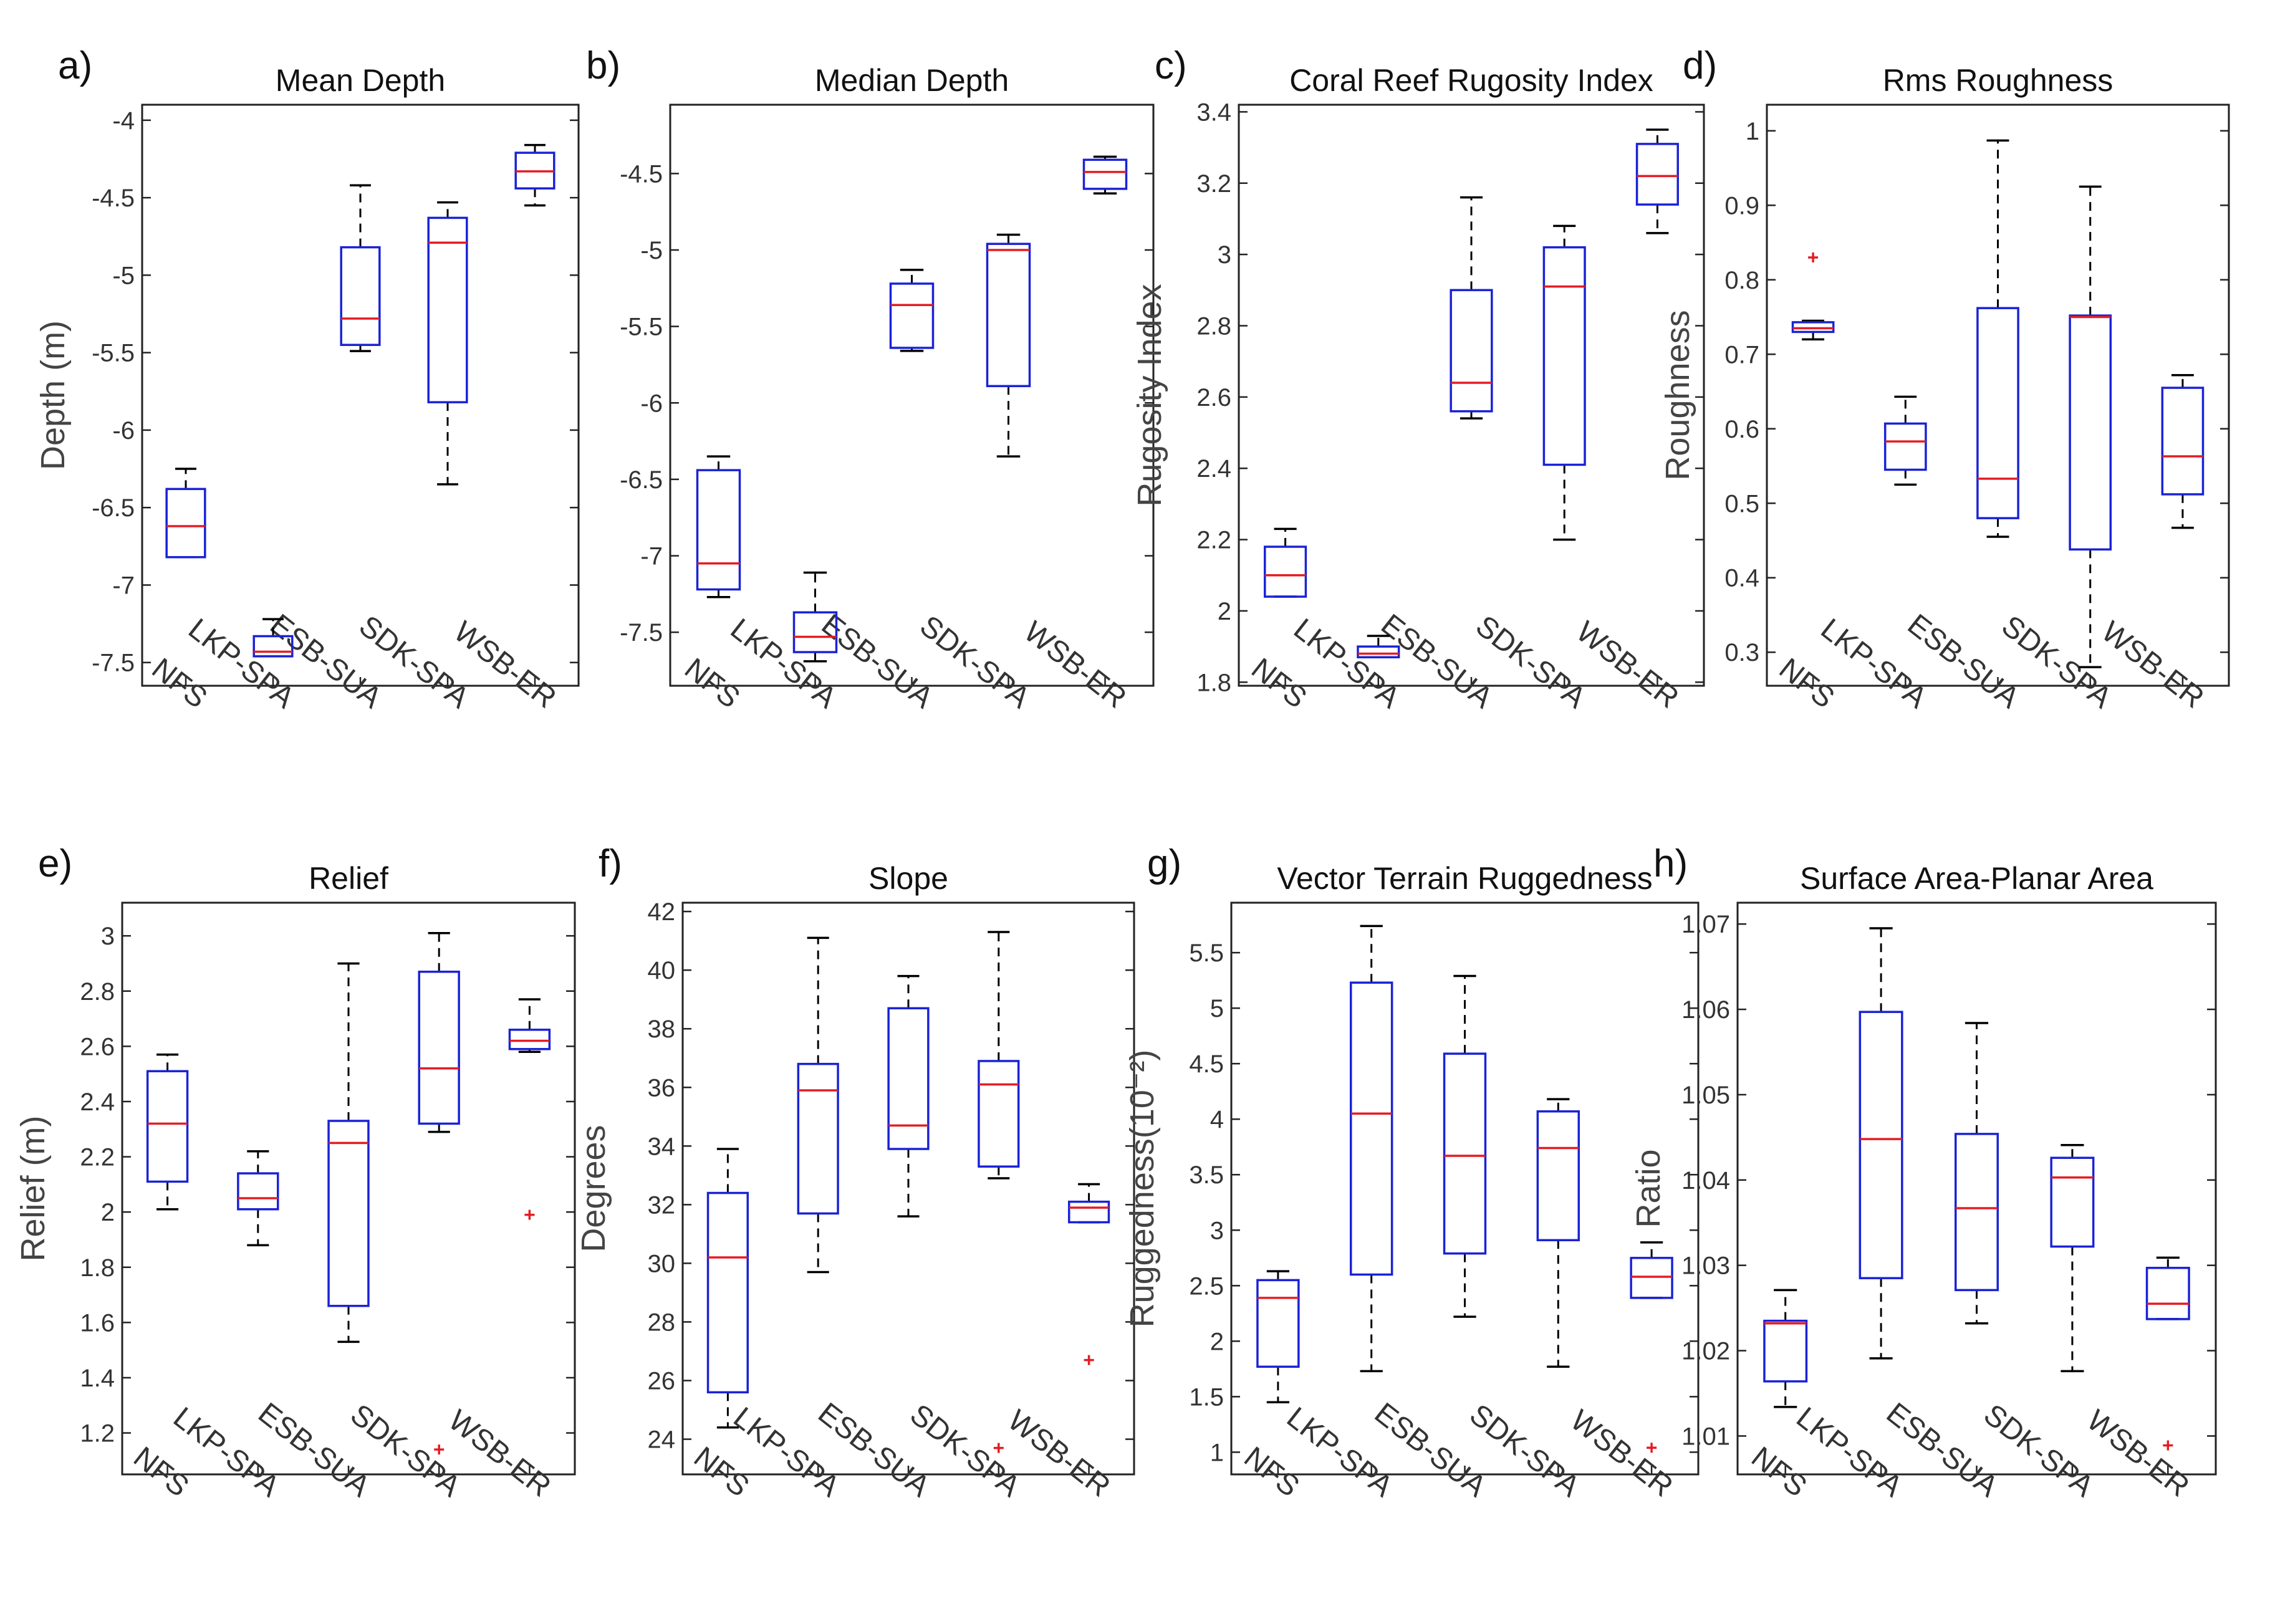 This screenshot has height=1624, width=2270. Describe the element at coordinates (1171, 65) in the screenshot. I see `panel-letter: c)` at that location.